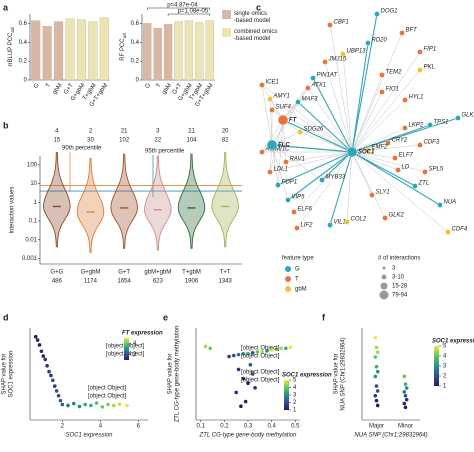 The height and width of the screenshot is (452, 474). What do you see at coordinates (288, 279) in the screenshot?
I see `legend-dot` at bounding box center [288, 279].